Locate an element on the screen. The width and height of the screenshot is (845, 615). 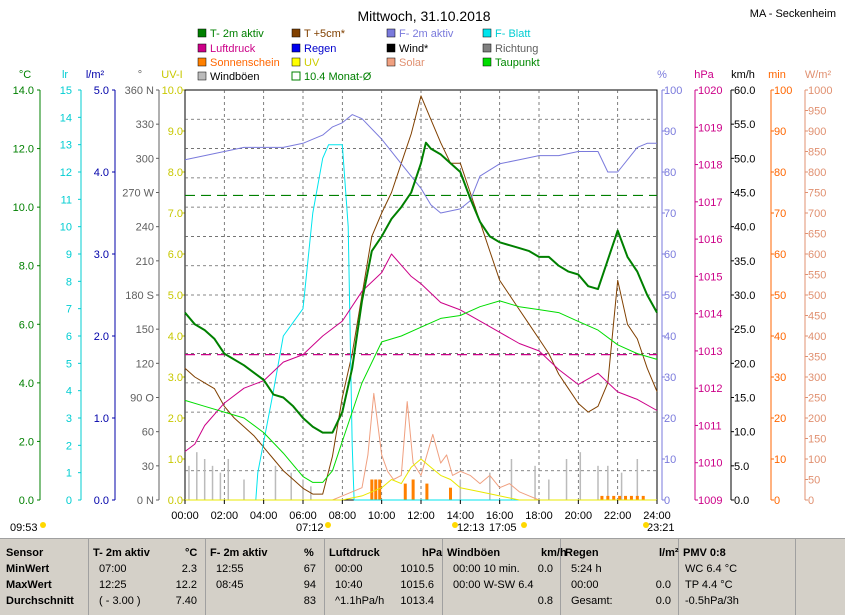
table-header: Sensor is located at coordinates (25, 553).